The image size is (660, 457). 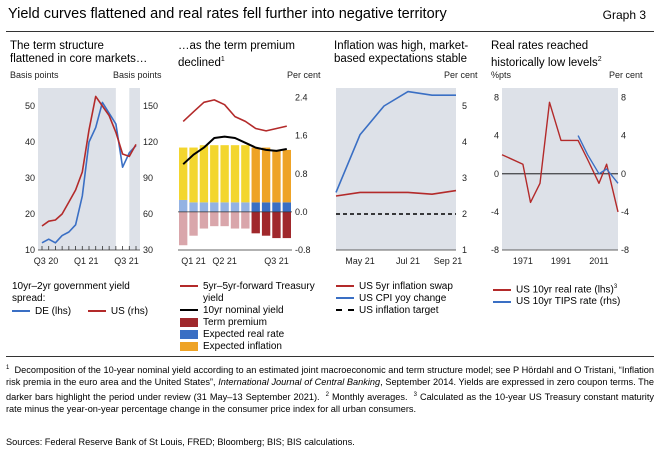 What do you see at coordinates (623, 98) in the screenshot?
I see `y-right-tick-4: 8` at bounding box center [623, 98].